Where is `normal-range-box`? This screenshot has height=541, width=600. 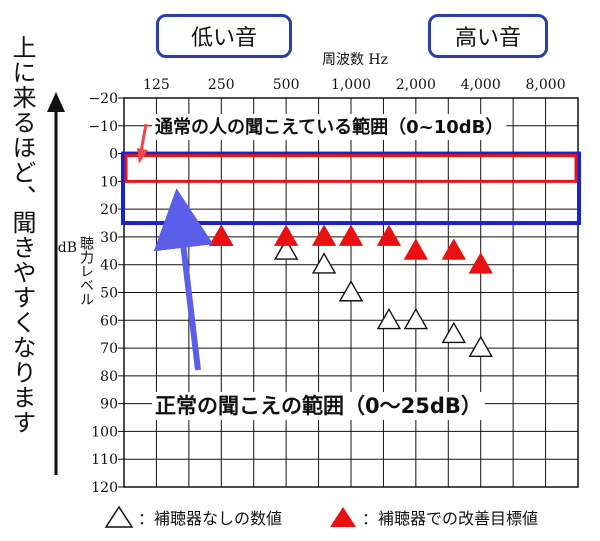
normal-range-box is located at coordinates (351, 188).